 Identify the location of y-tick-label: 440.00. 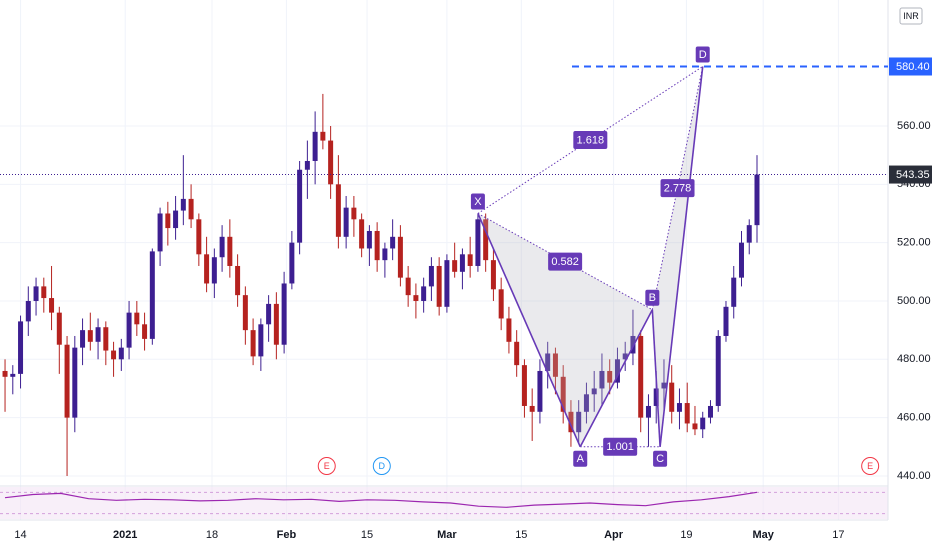
(914, 476).